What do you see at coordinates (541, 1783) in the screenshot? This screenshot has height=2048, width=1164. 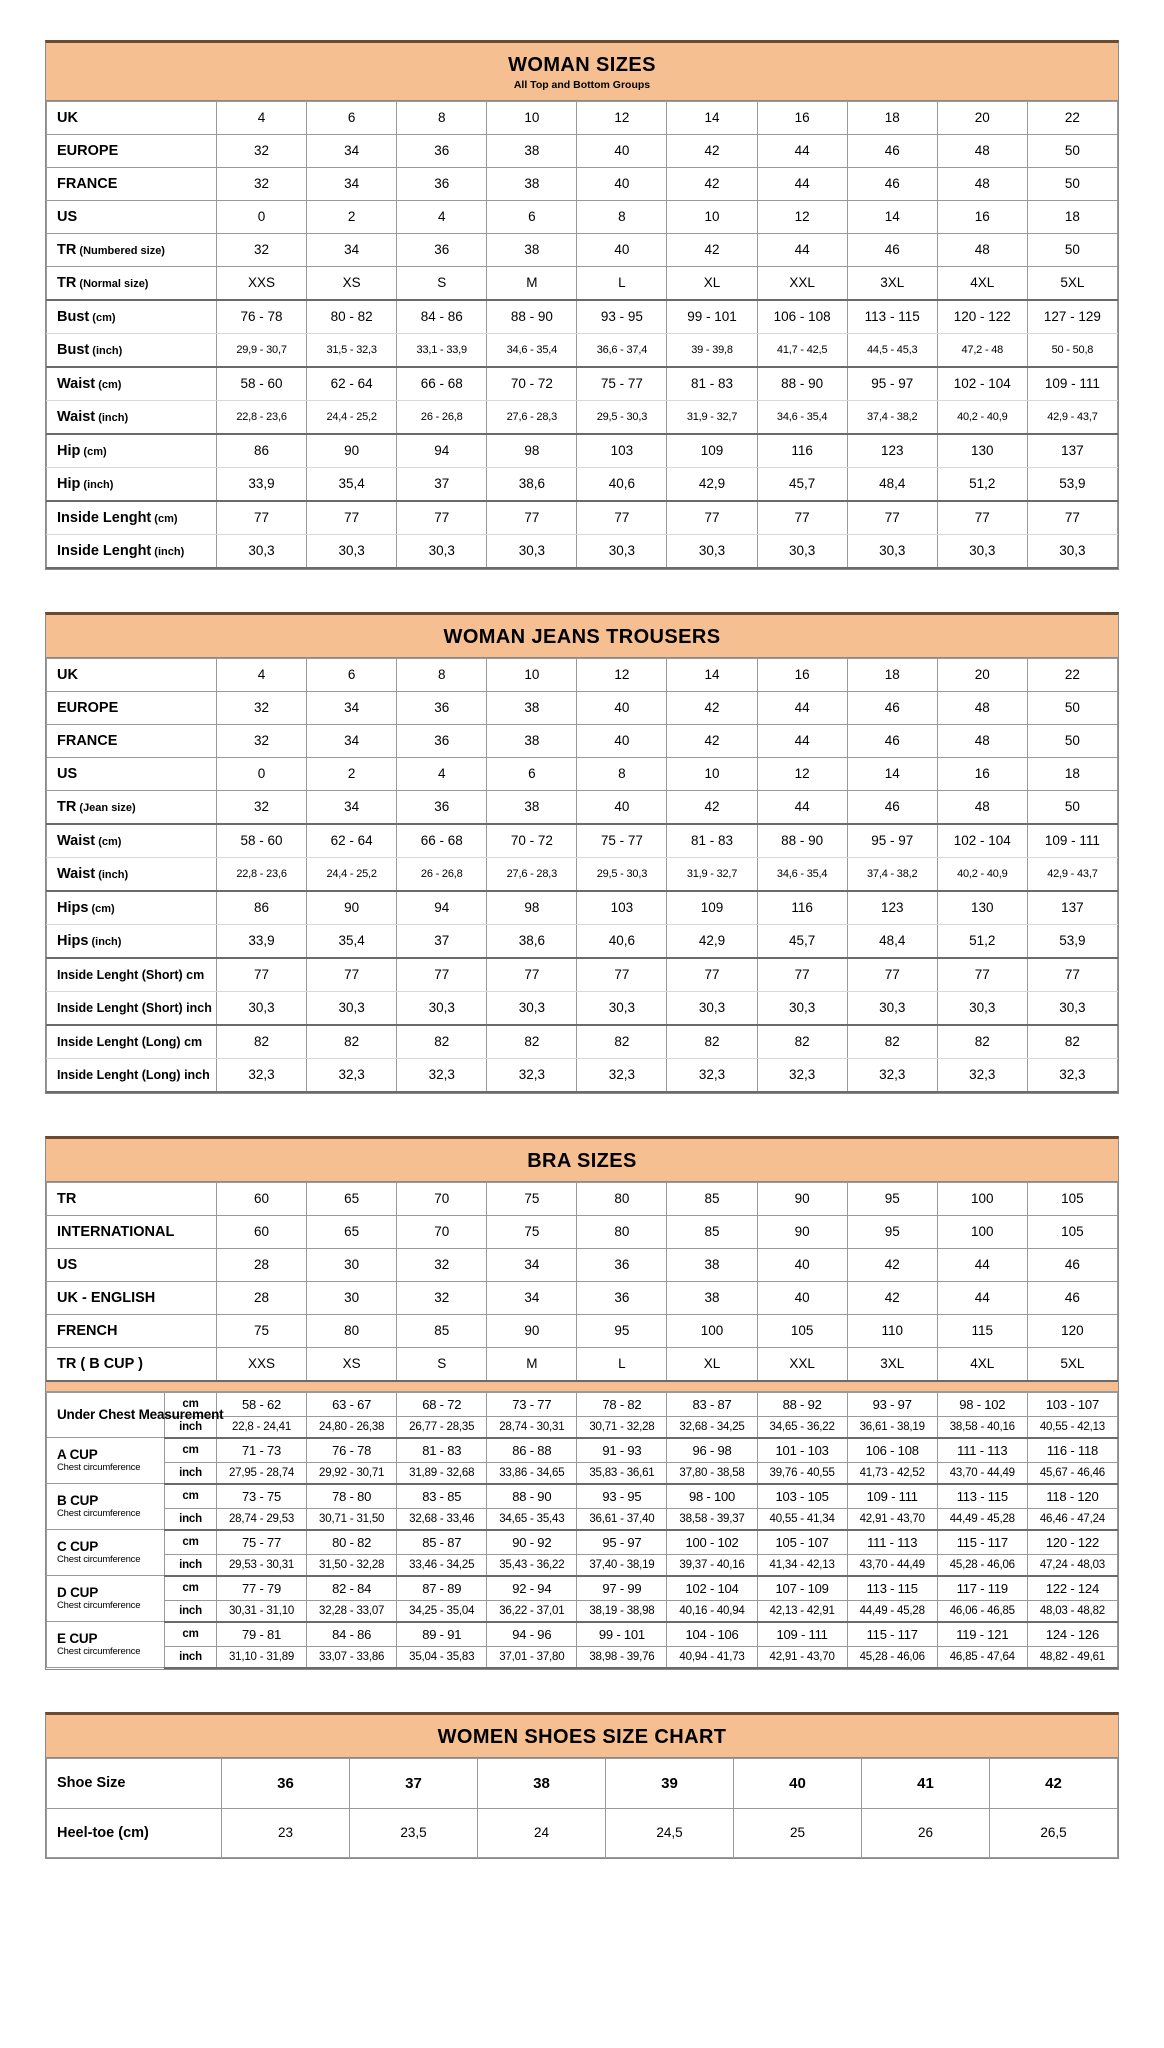 I see `table-cell: 38` at bounding box center [541, 1783].